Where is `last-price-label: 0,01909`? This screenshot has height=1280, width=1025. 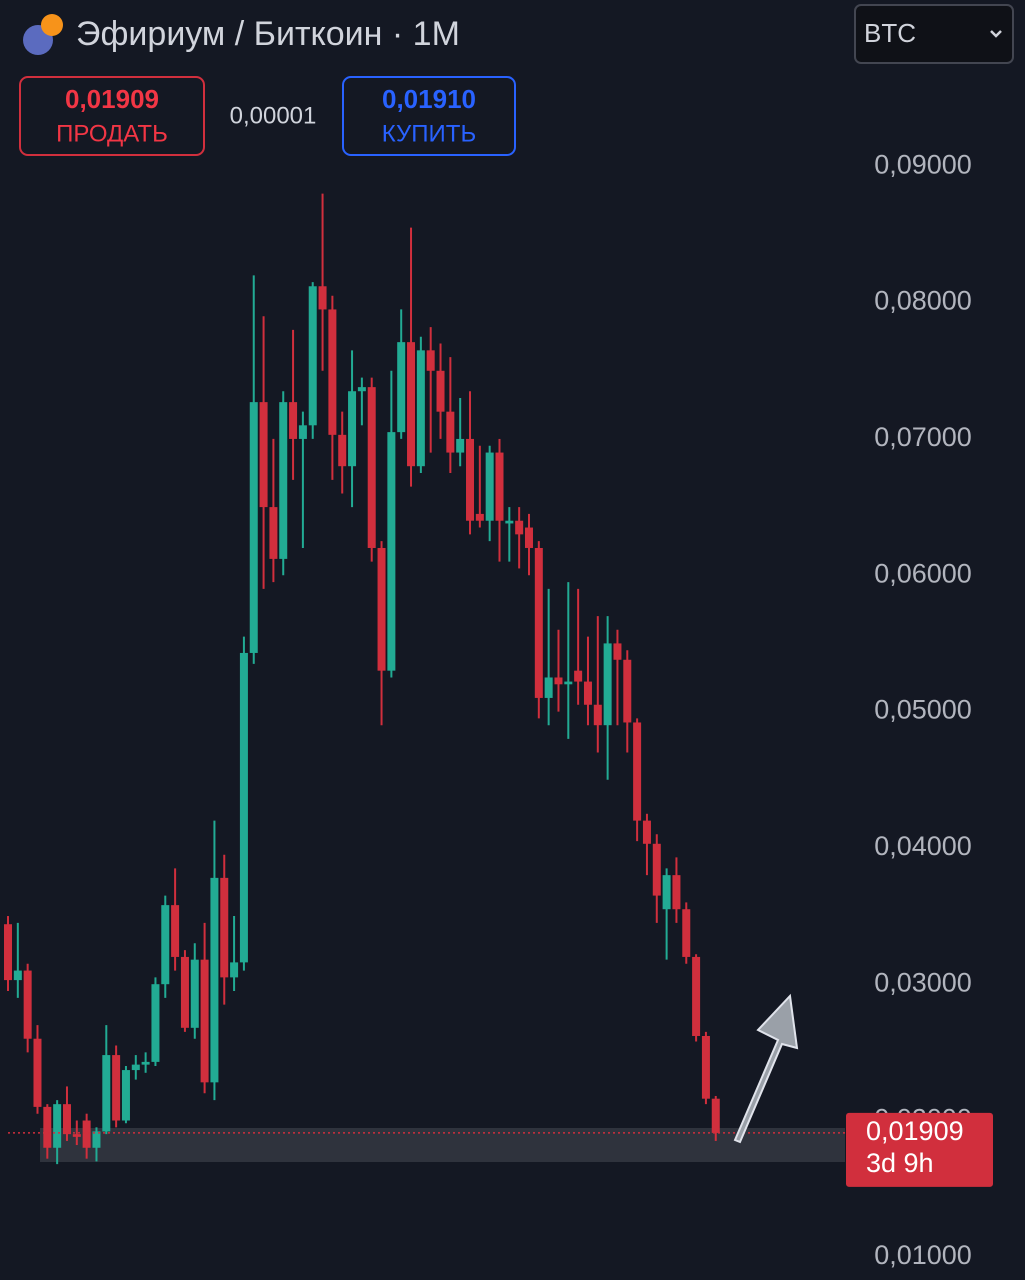 last-price-label: 0,01909 is located at coordinates (915, 1131).